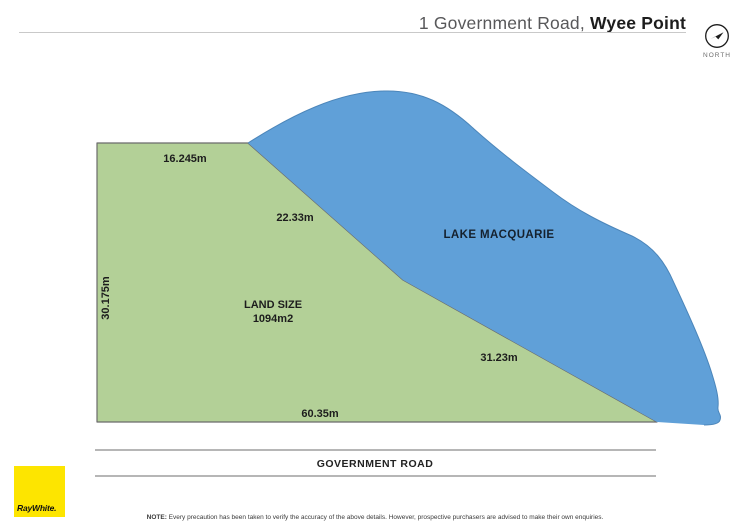  What do you see at coordinates (352, 32) in the screenshot?
I see `title-divider` at bounding box center [352, 32].